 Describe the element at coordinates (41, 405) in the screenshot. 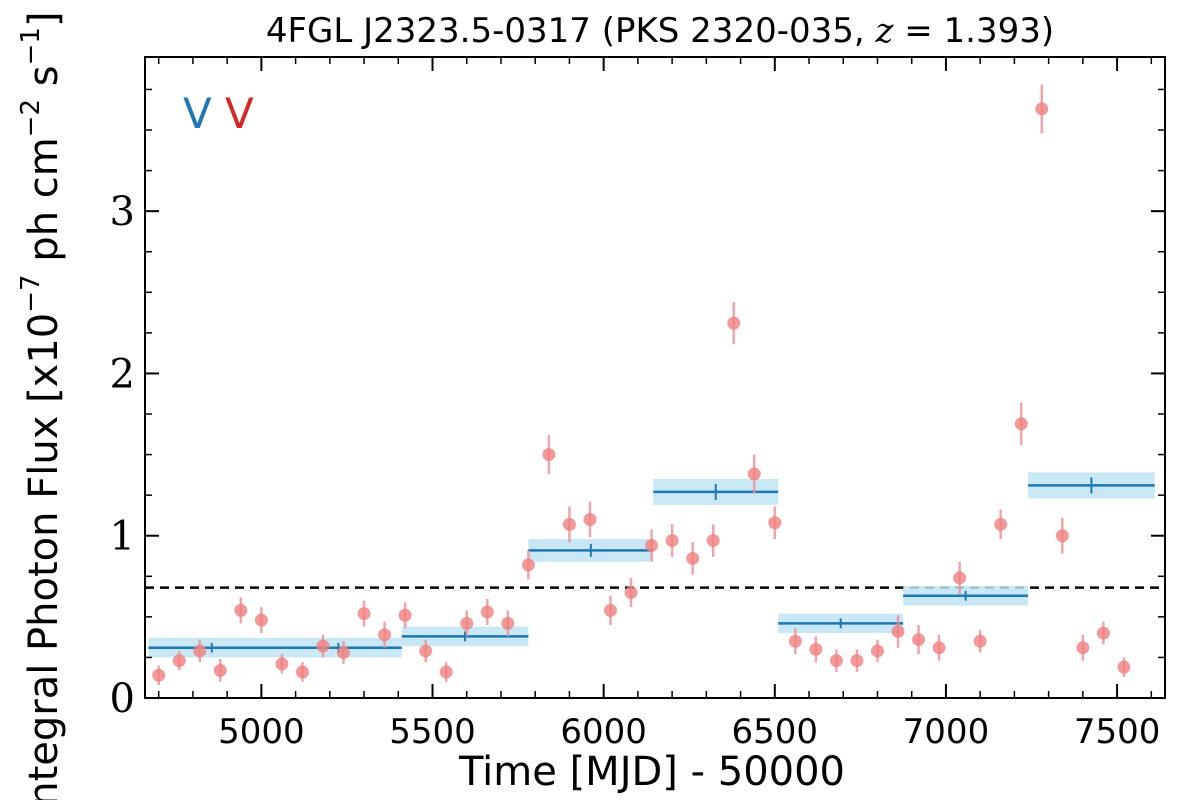

I see `y-axis-label: Integral Photon Flux [x10−7 ph cm−2 s−1]` at that location.